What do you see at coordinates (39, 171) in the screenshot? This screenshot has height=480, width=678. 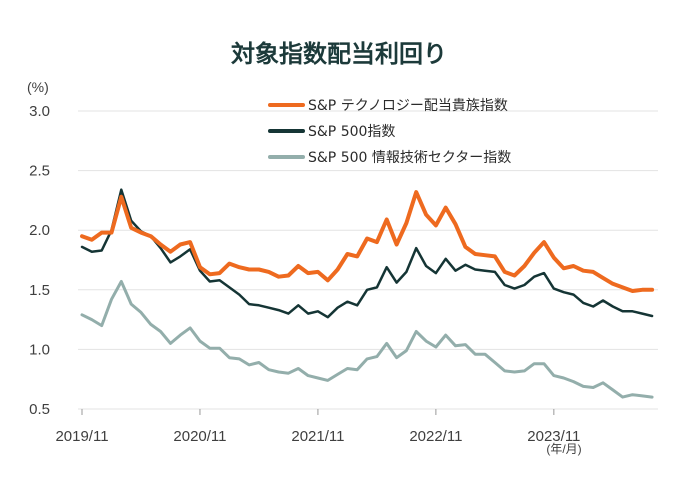 I see `y-tick-label: 2.5` at bounding box center [39, 171].